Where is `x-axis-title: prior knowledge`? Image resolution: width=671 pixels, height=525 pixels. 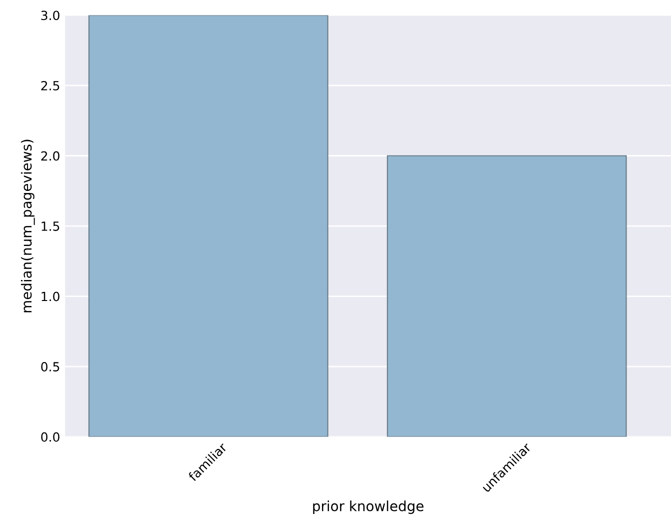 x-axis-title: prior knowledge is located at coordinates (368, 507).